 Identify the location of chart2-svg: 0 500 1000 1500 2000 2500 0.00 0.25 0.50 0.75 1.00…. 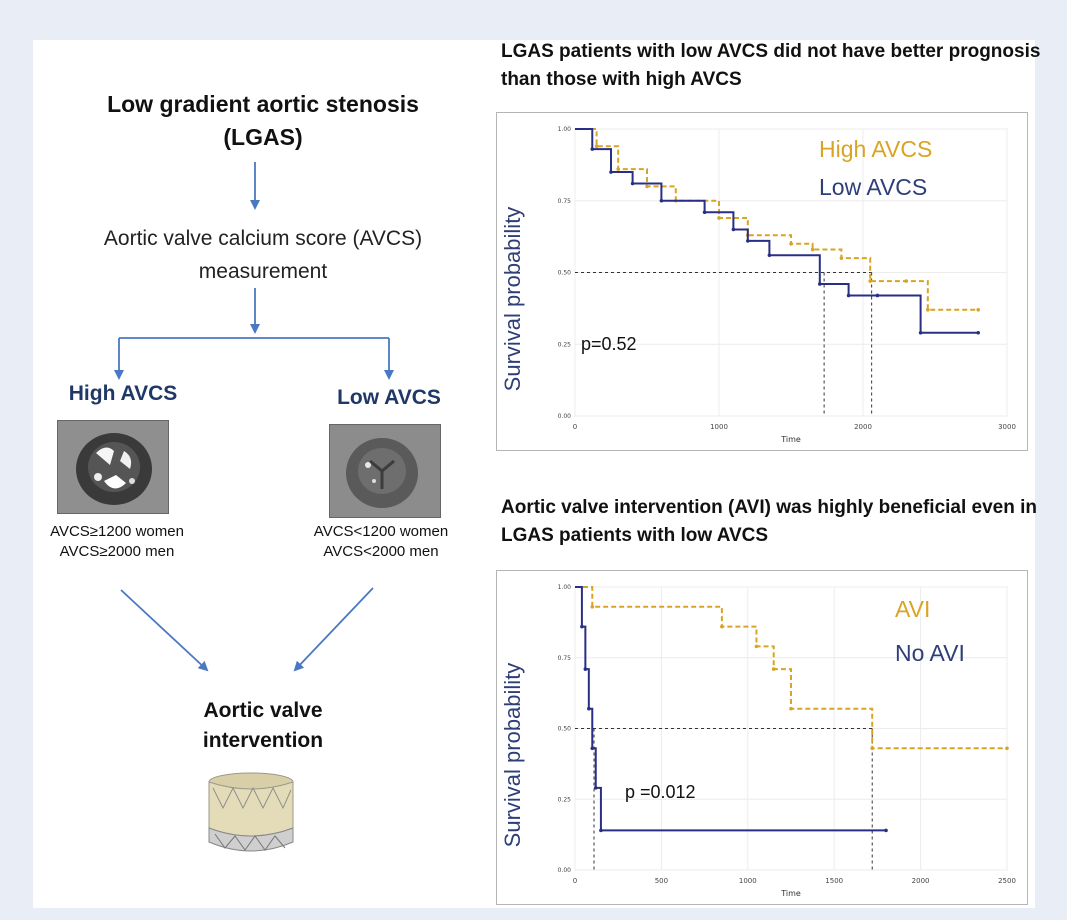
(787, 741).